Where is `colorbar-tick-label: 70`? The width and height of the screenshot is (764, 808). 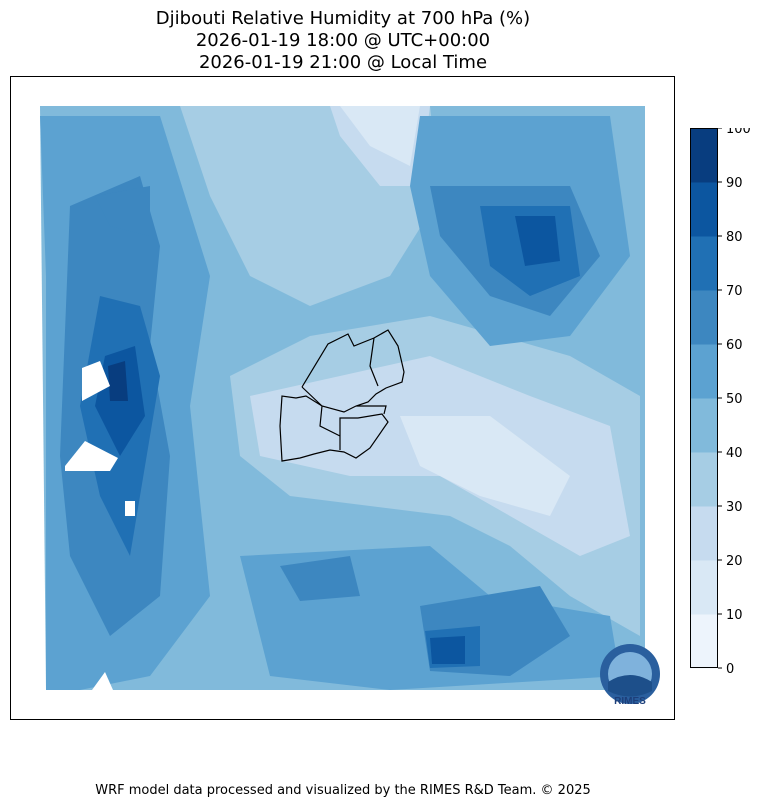
colorbar-tick-label: 70 is located at coordinates (734, 291).